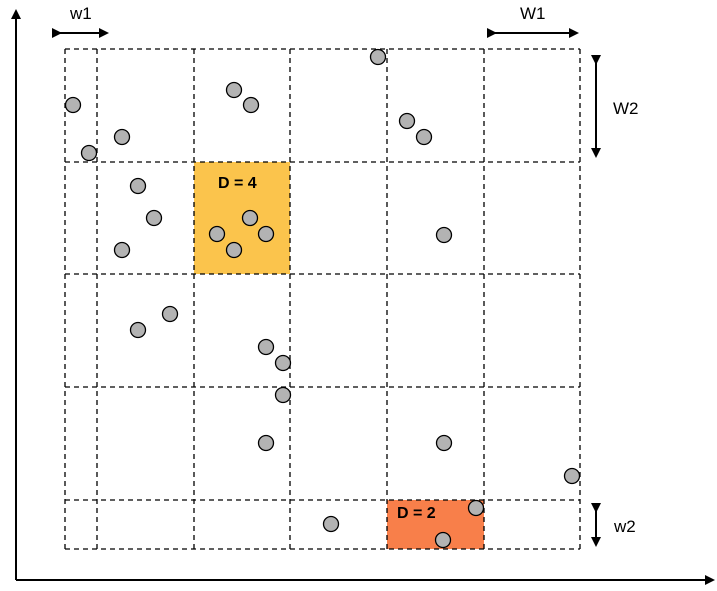 The width and height of the screenshot is (717, 591). What do you see at coordinates (626, 108) in the screenshot?
I see `W2-label: W2` at bounding box center [626, 108].